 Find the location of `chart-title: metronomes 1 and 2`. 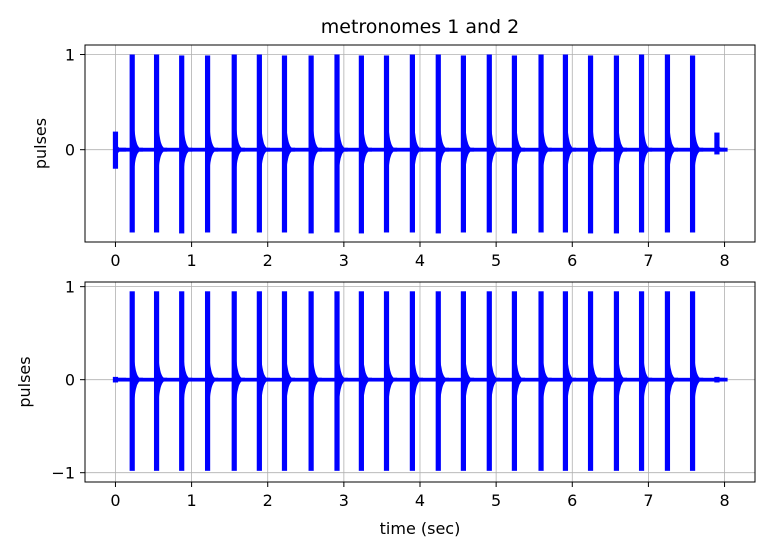

chart-title: metronomes 1 and 2 is located at coordinates (420, 27).